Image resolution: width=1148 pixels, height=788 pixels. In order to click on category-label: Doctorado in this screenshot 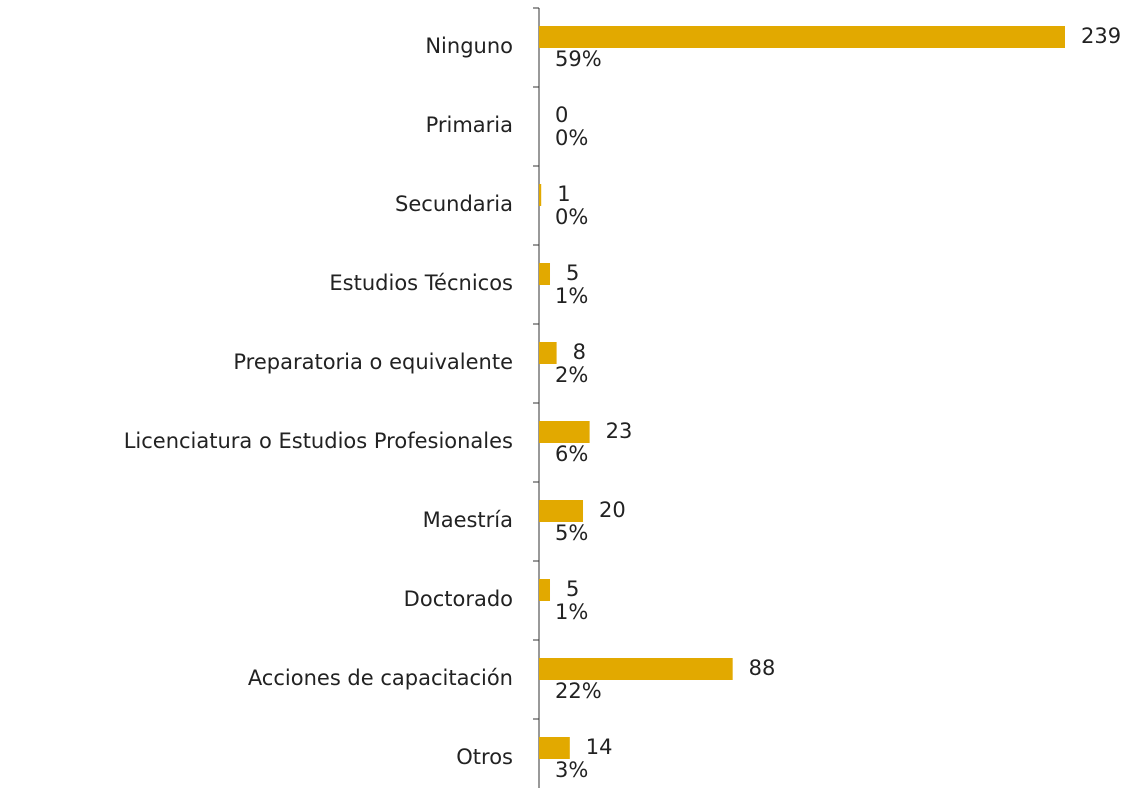, I will do `click(458, 599)`.